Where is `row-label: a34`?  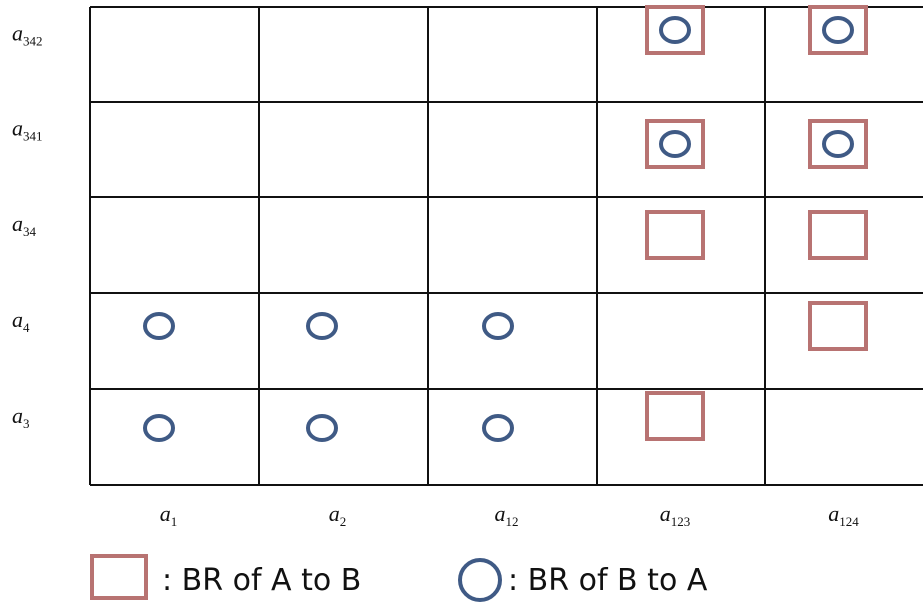
row-label: a34 is located at coordinates (24, 225).